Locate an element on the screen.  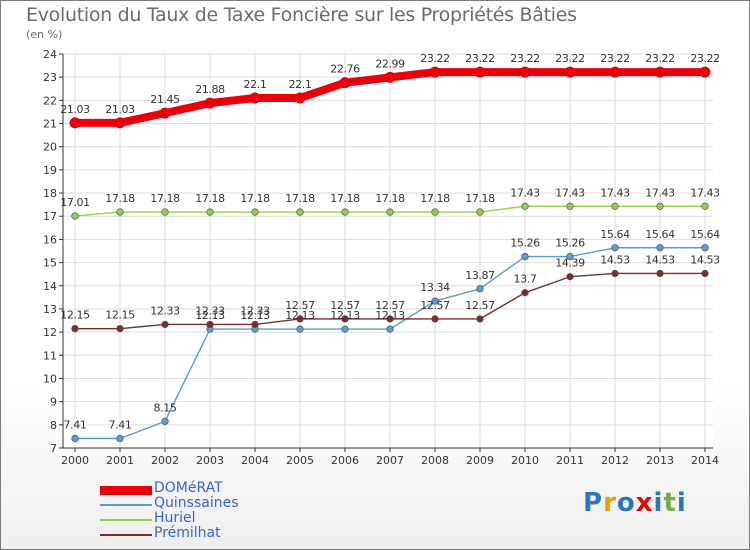
data-label: 12.15 is located at coordinates (120, 315).